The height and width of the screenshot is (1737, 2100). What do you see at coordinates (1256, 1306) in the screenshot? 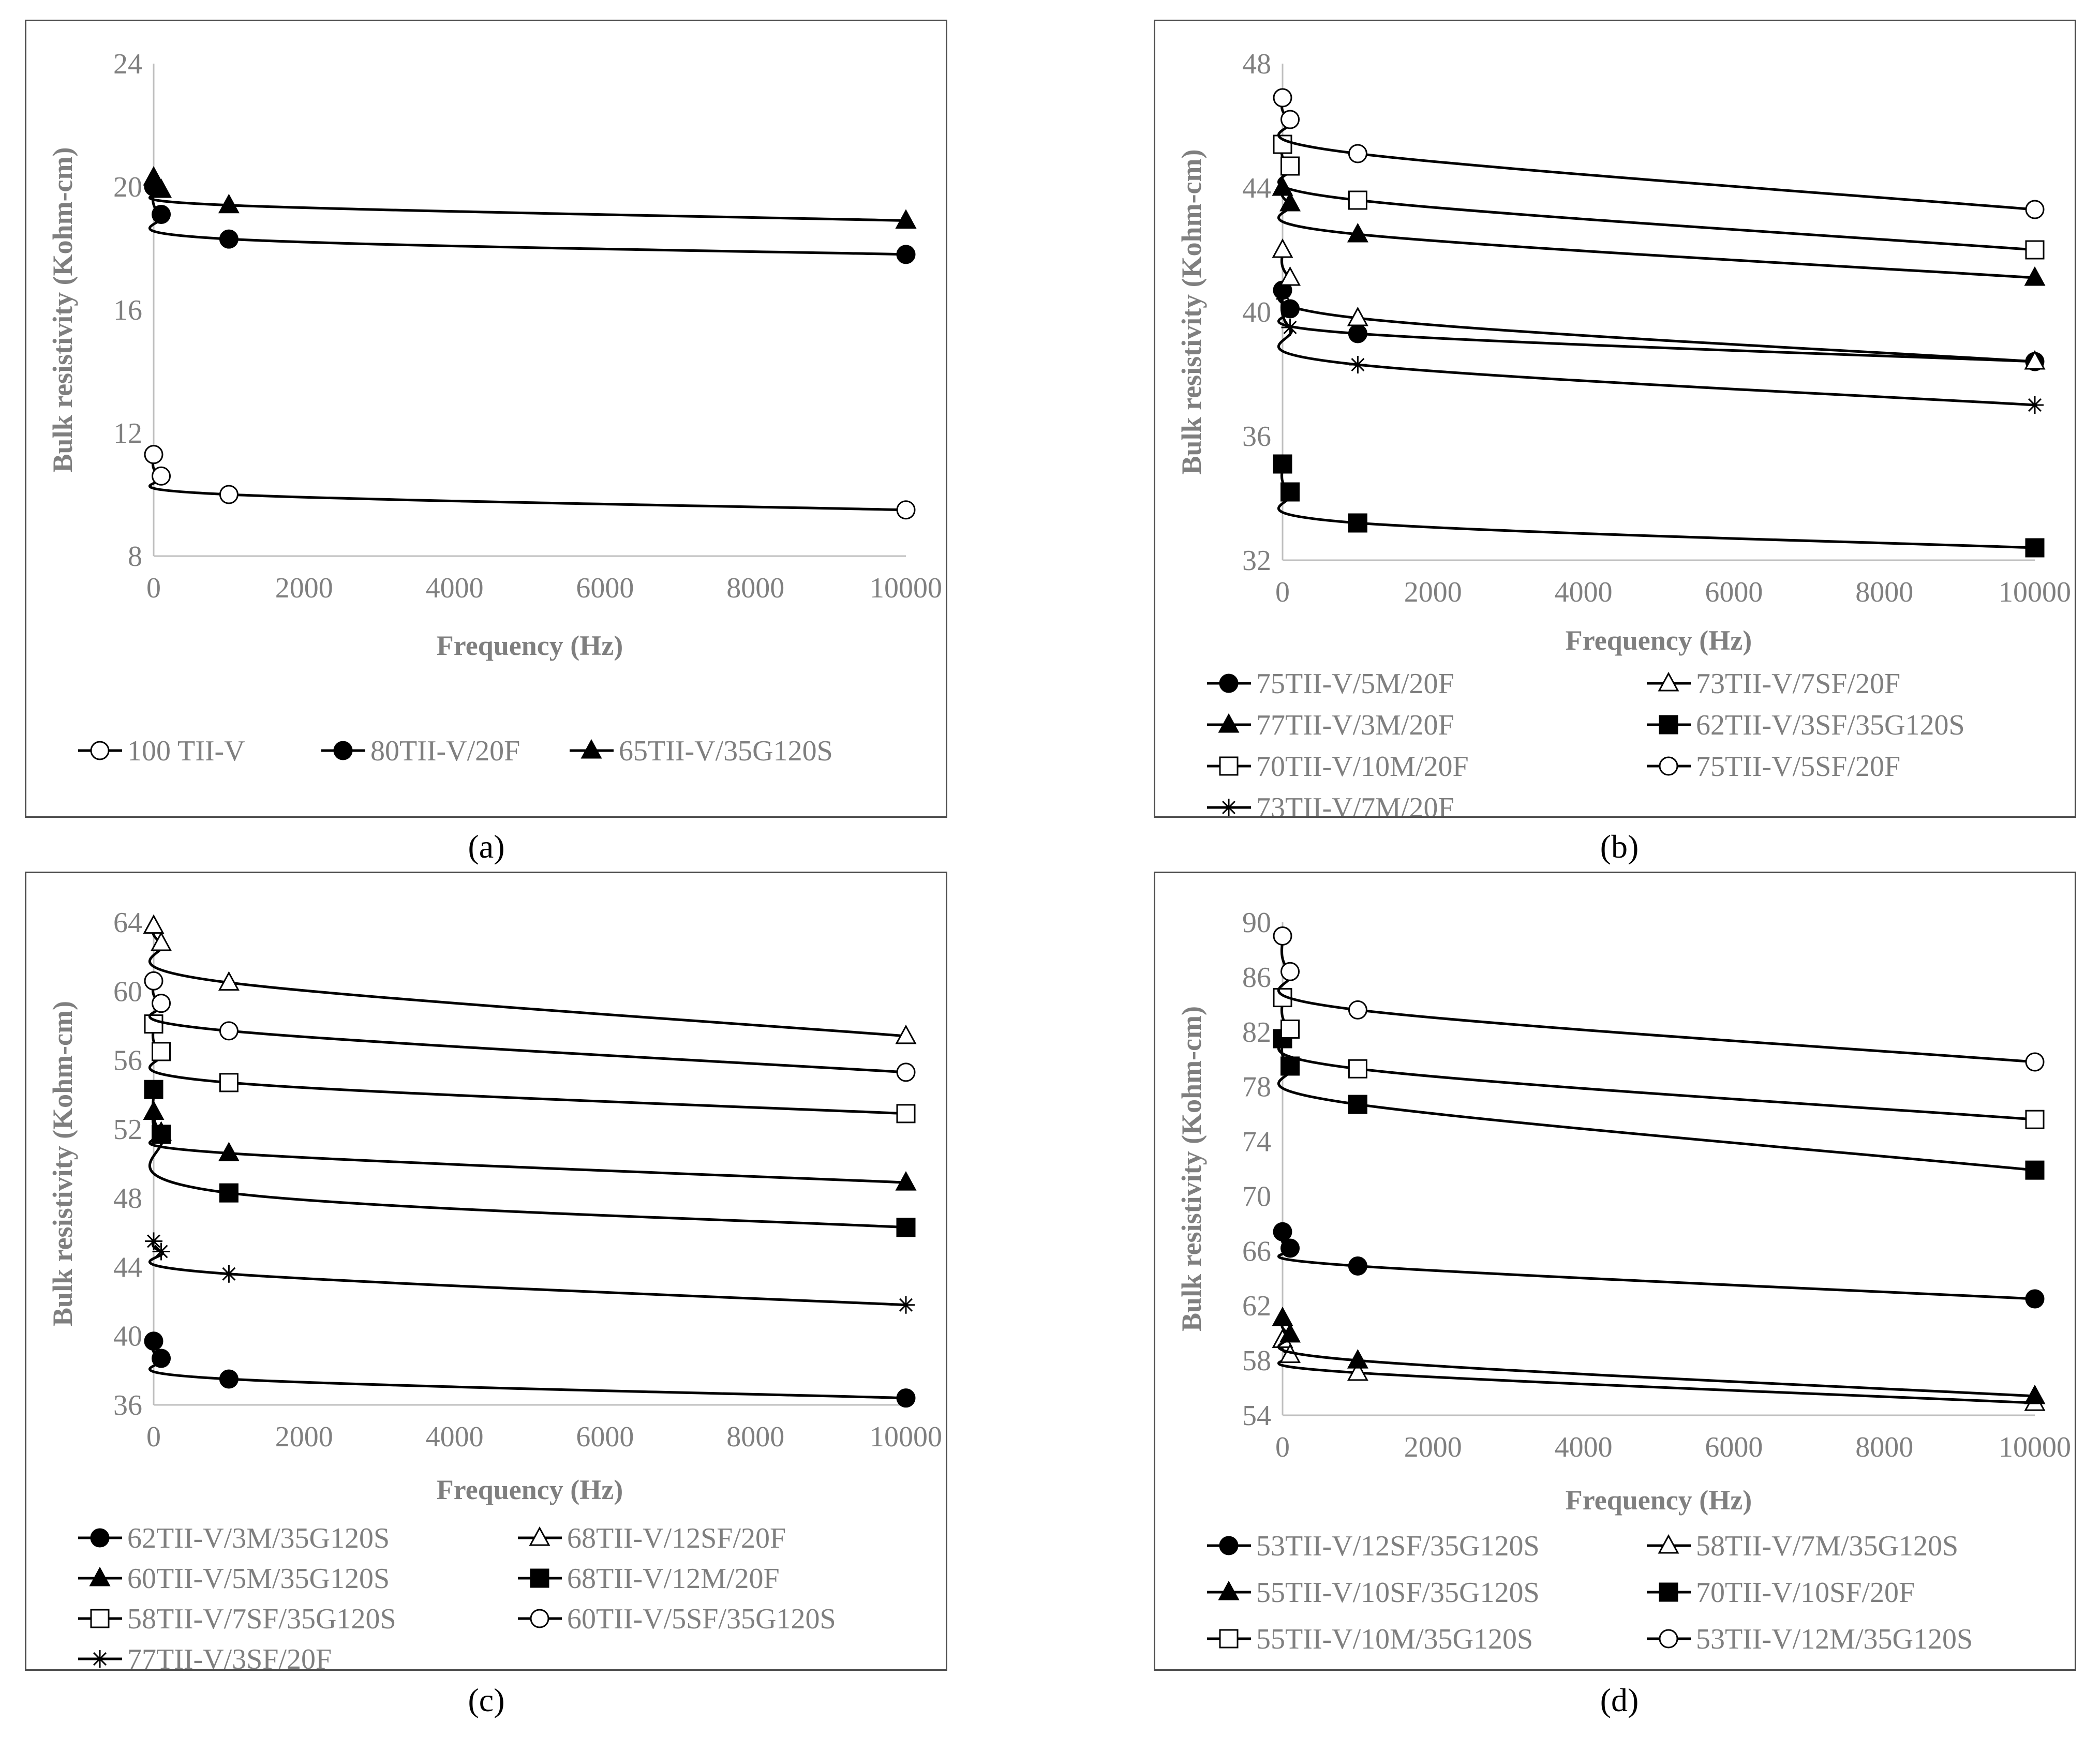
I see `y-tick-label: 62` at bounding box center [1256, 1306].